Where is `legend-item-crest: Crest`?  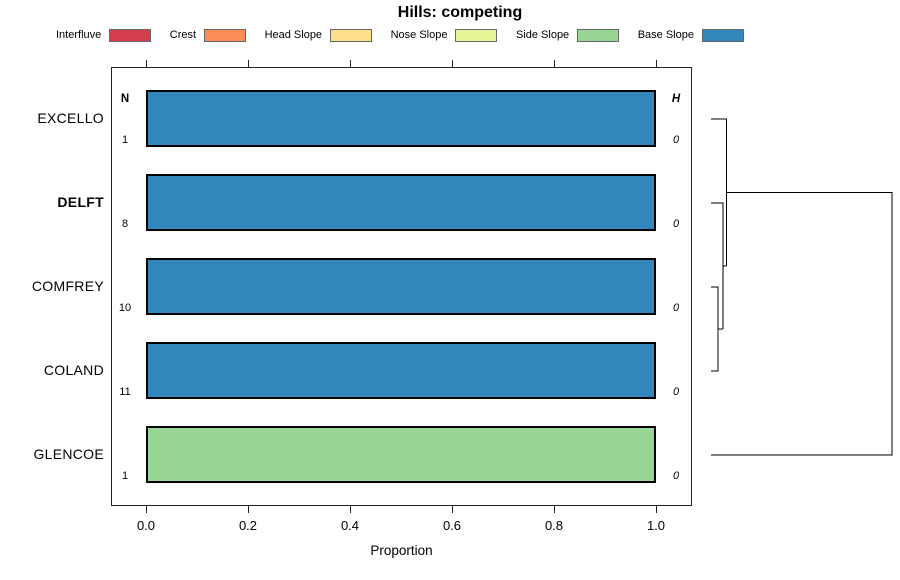 legend-item-crest: Crest is located at coordinates (208, 35).